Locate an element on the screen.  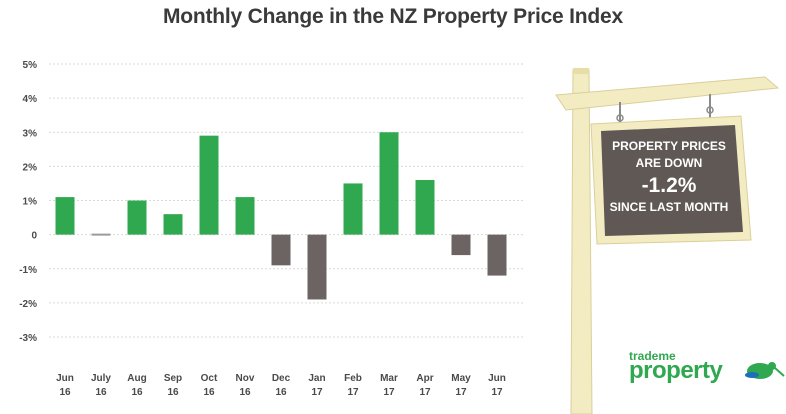
y-tick-label: 0 is located at coordinates (34, 236).